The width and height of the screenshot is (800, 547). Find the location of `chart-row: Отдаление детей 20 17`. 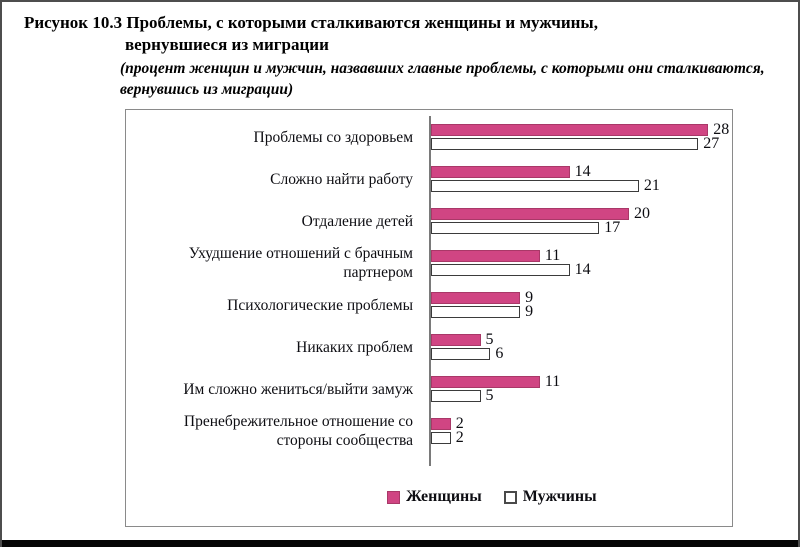

chart-row: Отдаление детей 20 17 is located at coordinates (429, 221).